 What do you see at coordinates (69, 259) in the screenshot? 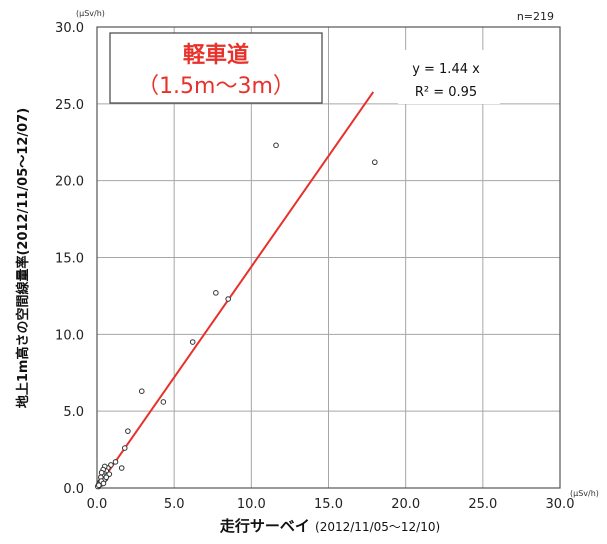
I see `y-tick-label: 15.0` at bounding box center [69, 259].